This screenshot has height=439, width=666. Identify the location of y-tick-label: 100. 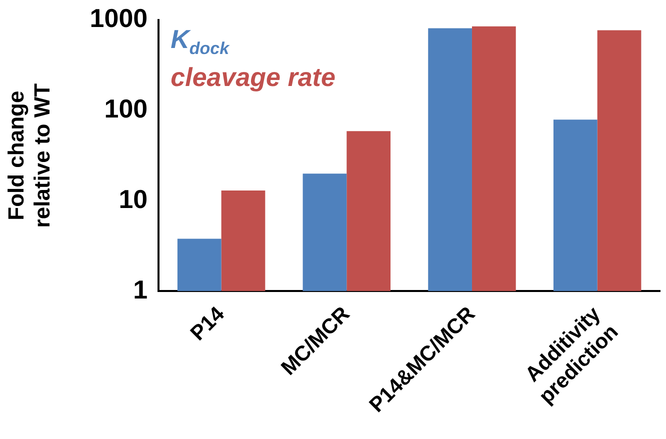
(126, 109).